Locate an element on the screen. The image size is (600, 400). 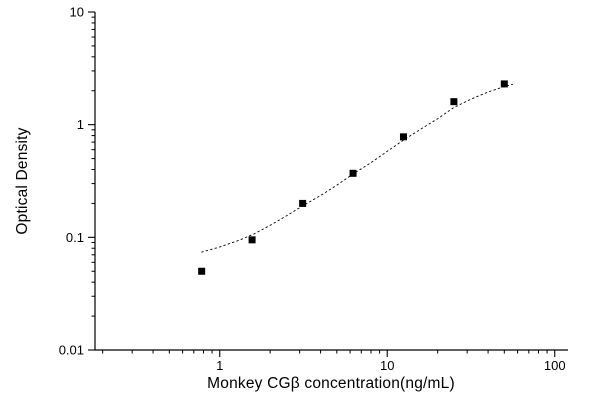
y-tick-label: 0.01 is located at coordinates (71, 350).